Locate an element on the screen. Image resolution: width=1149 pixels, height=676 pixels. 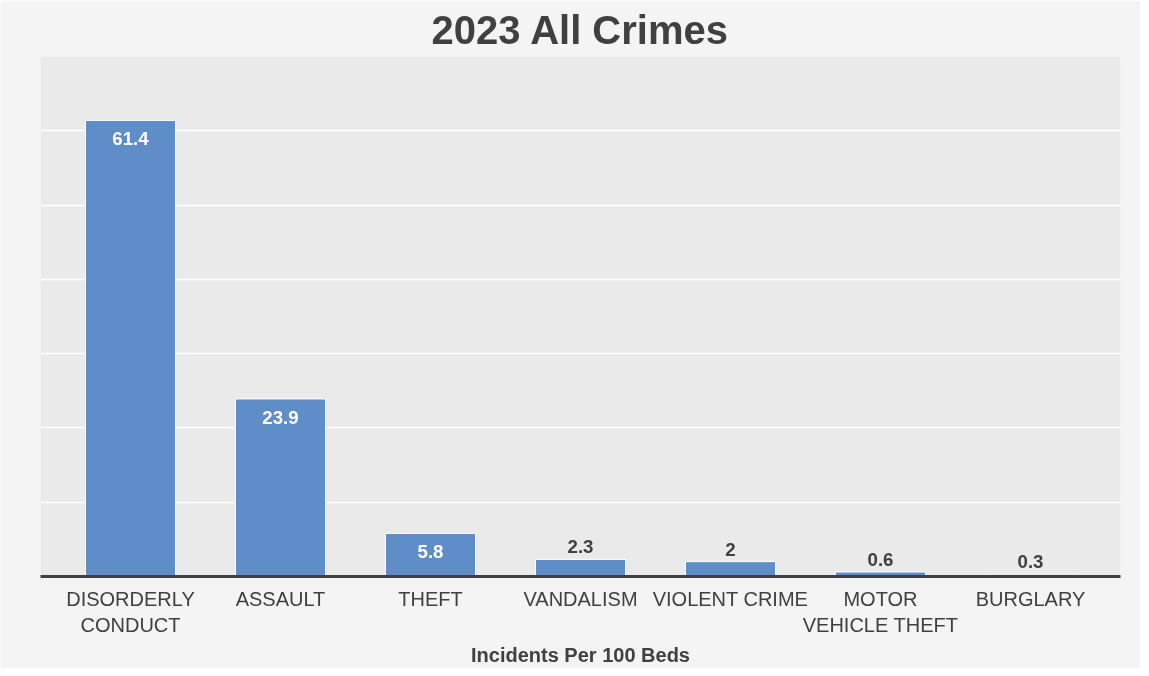
data-label: 0.3 is located at coordinates (1030, 562).